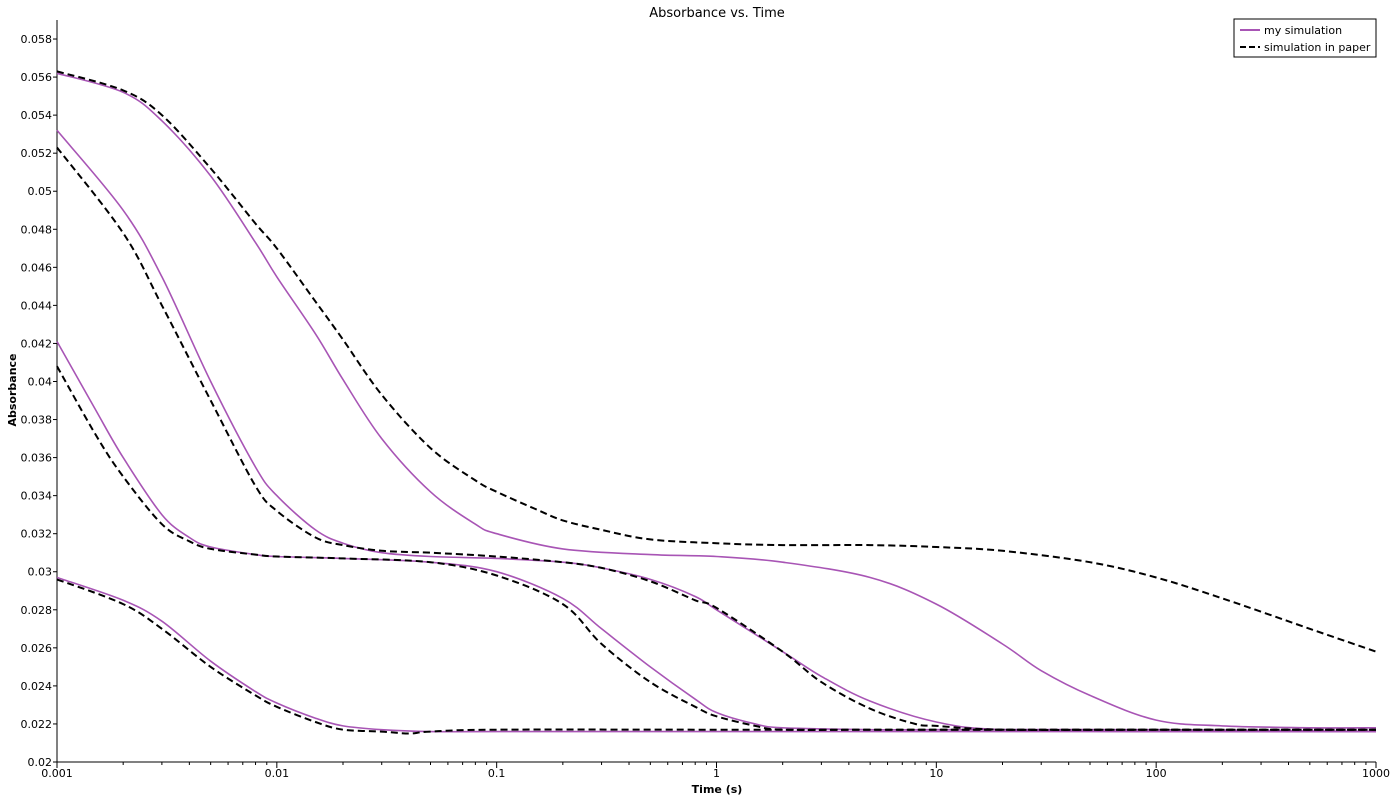 This screenshot has width=1396, height=802. Describe the element at coordinates (37, 267) in the screenshot. I see `y-tick-label: 0.046` at that location.